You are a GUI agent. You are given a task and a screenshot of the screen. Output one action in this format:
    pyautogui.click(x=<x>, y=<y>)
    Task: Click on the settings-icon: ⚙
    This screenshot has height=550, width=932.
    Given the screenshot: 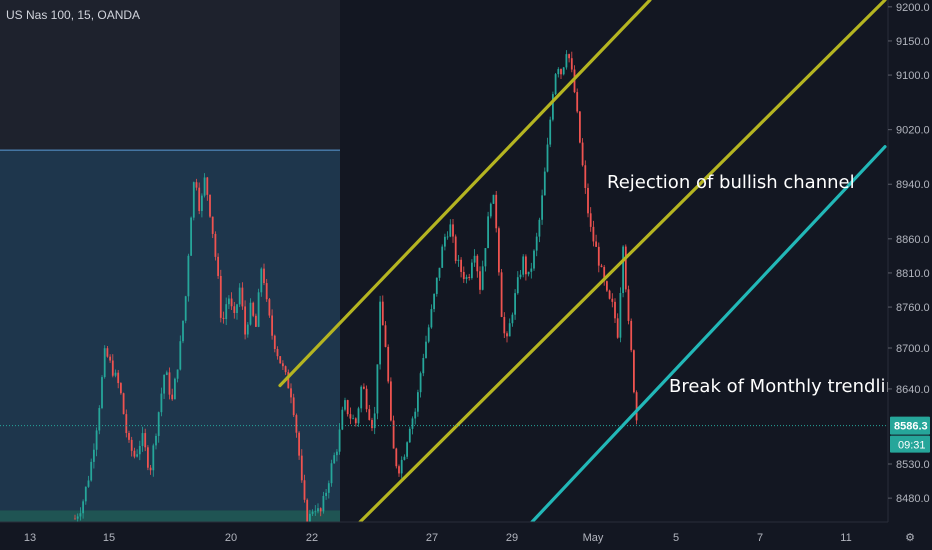 What is the action you would take?
    pyautogui.click(x=910, y=537)
    